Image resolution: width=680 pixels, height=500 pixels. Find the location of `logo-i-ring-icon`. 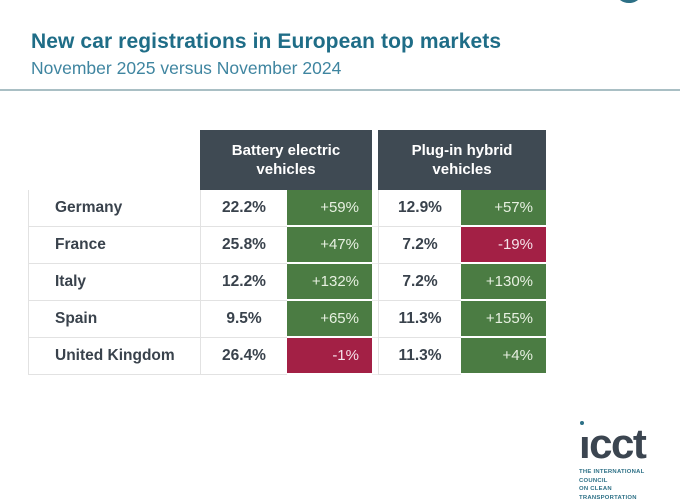

logo-i-ring-icon is located at coordinates (582, 423).